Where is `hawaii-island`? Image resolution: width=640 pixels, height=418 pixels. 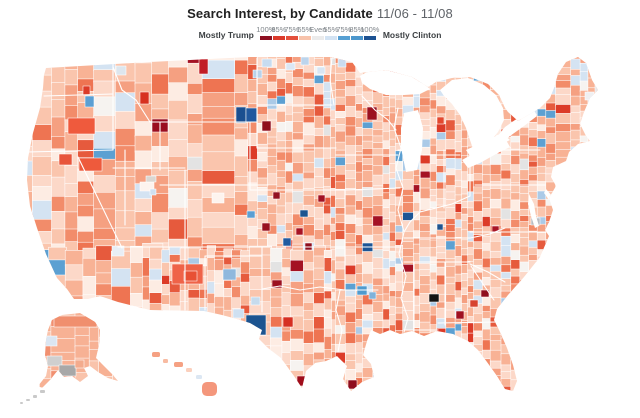 hawaii-island is located at coordinates (165, 361).